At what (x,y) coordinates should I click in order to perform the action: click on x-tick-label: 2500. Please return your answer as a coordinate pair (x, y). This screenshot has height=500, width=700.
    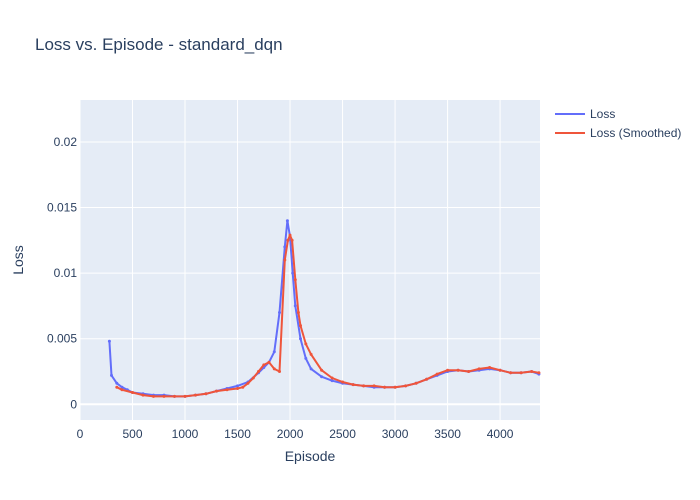
    Looking at the image, I should click on (342, 434).